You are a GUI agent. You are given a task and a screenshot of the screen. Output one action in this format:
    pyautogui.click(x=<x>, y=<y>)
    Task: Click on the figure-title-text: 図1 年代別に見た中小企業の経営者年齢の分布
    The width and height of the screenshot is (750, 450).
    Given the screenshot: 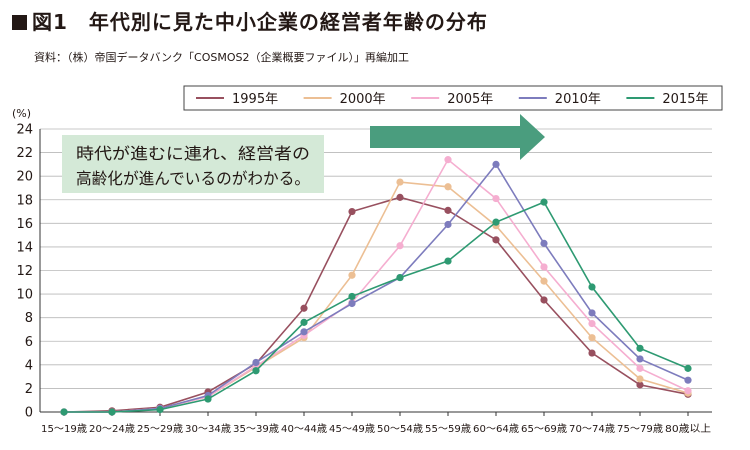 What is the action you would take?
    pyautogui.click(x=260, y=22)
    